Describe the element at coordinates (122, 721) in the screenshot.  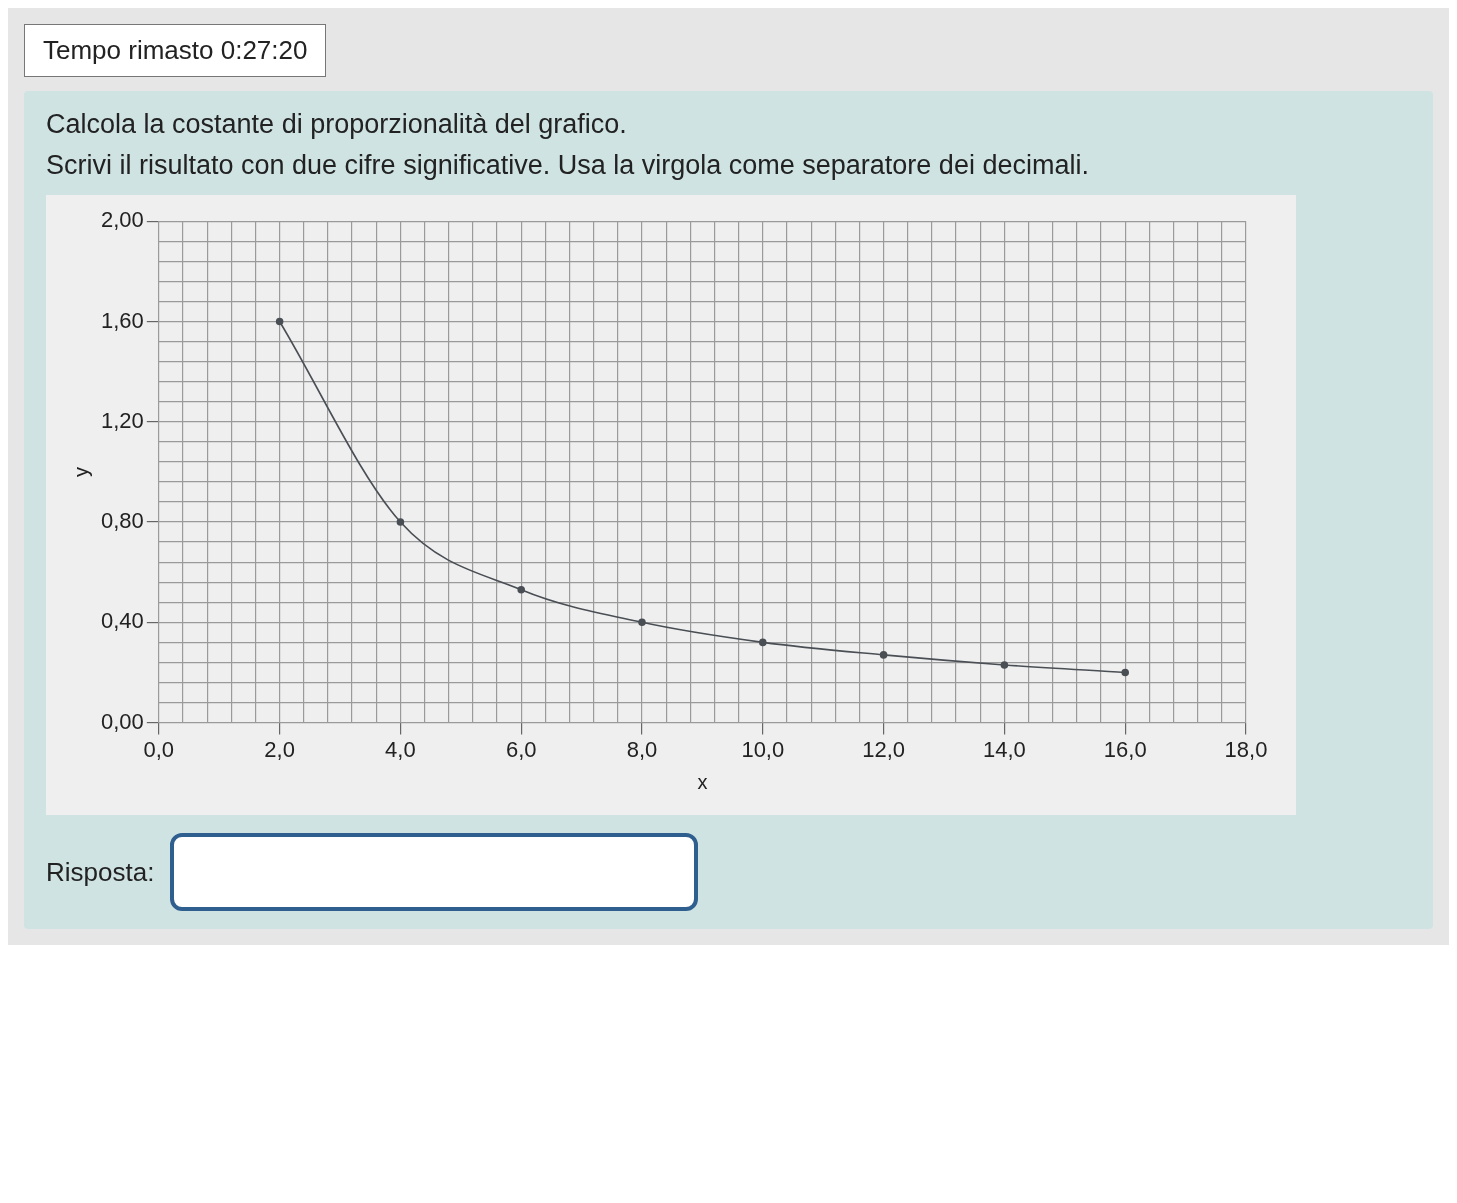
I see `y-tick-label: 0,00` at that location.